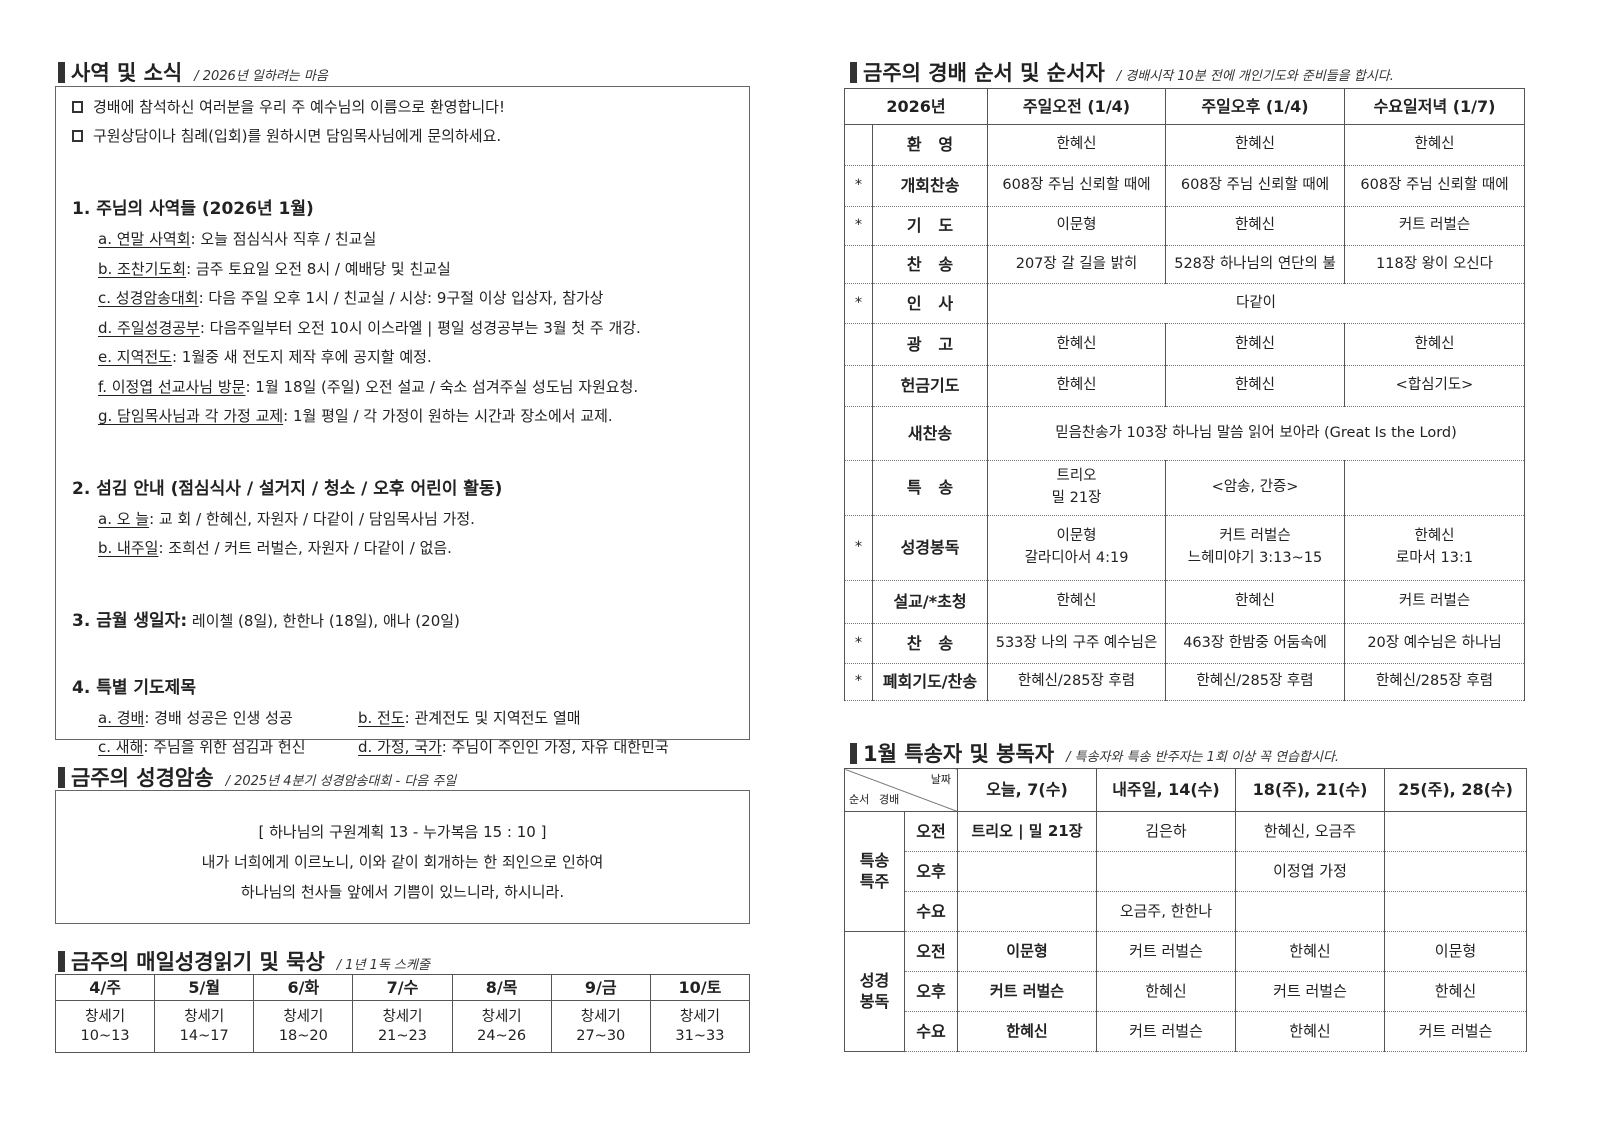 The height and width of the screenshot is (1132, 1600). What do you see at coordinates (1310, 790) in the screenshot?
I see `special-date-header: 18(주), 21(수)` at bounding box center [1310, 790].